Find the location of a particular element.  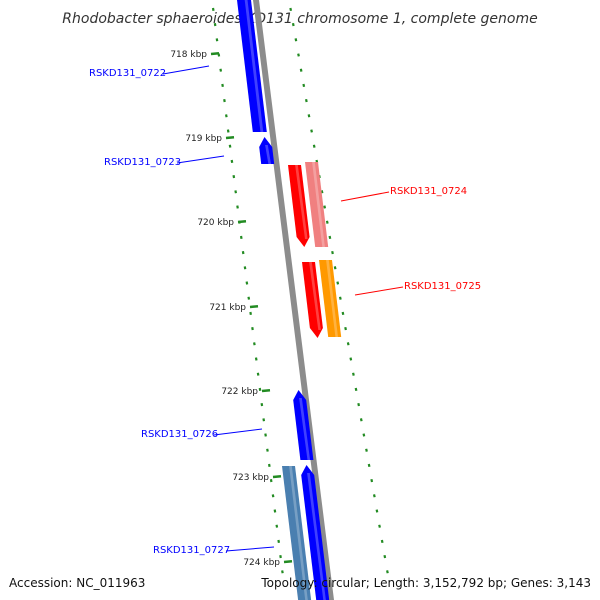

gene-feature-rskd131-0724-highlight is located at coordinates (301, 202).